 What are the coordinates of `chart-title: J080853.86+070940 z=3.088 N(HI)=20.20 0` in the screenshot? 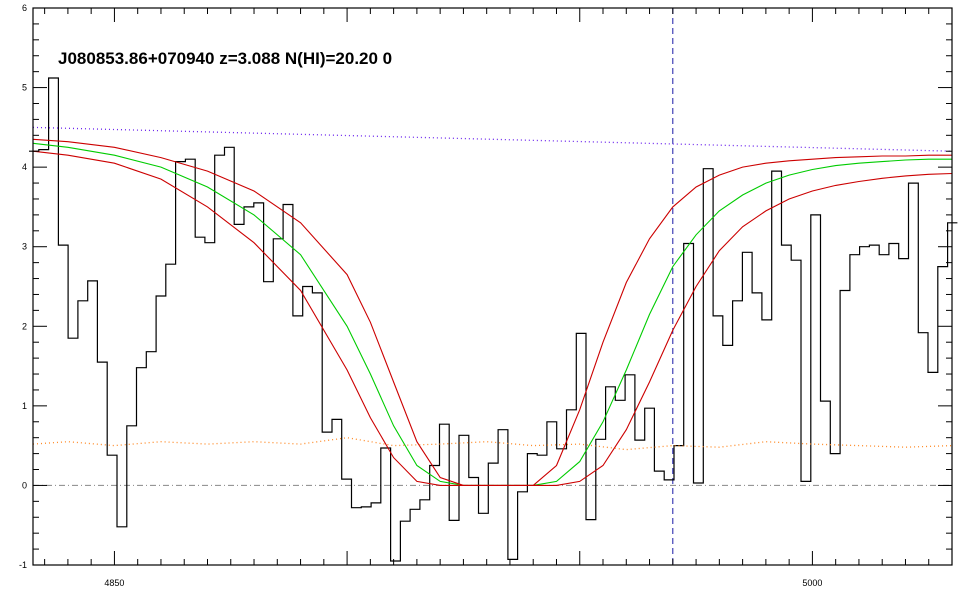 It's located at (225, 58).